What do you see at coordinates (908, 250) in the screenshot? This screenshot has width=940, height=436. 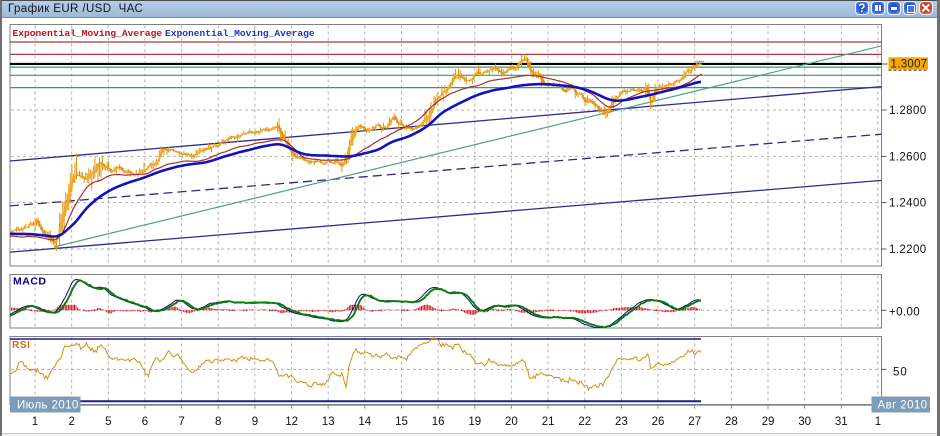 I see `svg-text: 1.2200` at bounding box center [908, 250].